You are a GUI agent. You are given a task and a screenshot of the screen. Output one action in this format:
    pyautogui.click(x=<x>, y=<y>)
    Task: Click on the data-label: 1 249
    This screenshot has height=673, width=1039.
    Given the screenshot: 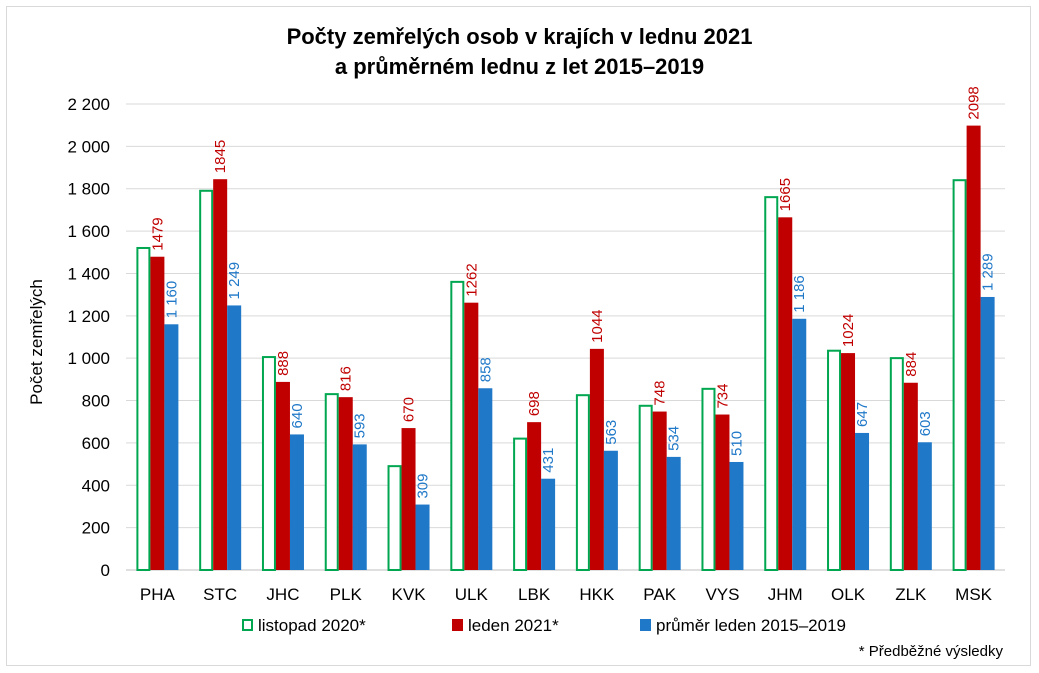 What is the action you would take?
    pyautogui.click(x=234, y=281)
    